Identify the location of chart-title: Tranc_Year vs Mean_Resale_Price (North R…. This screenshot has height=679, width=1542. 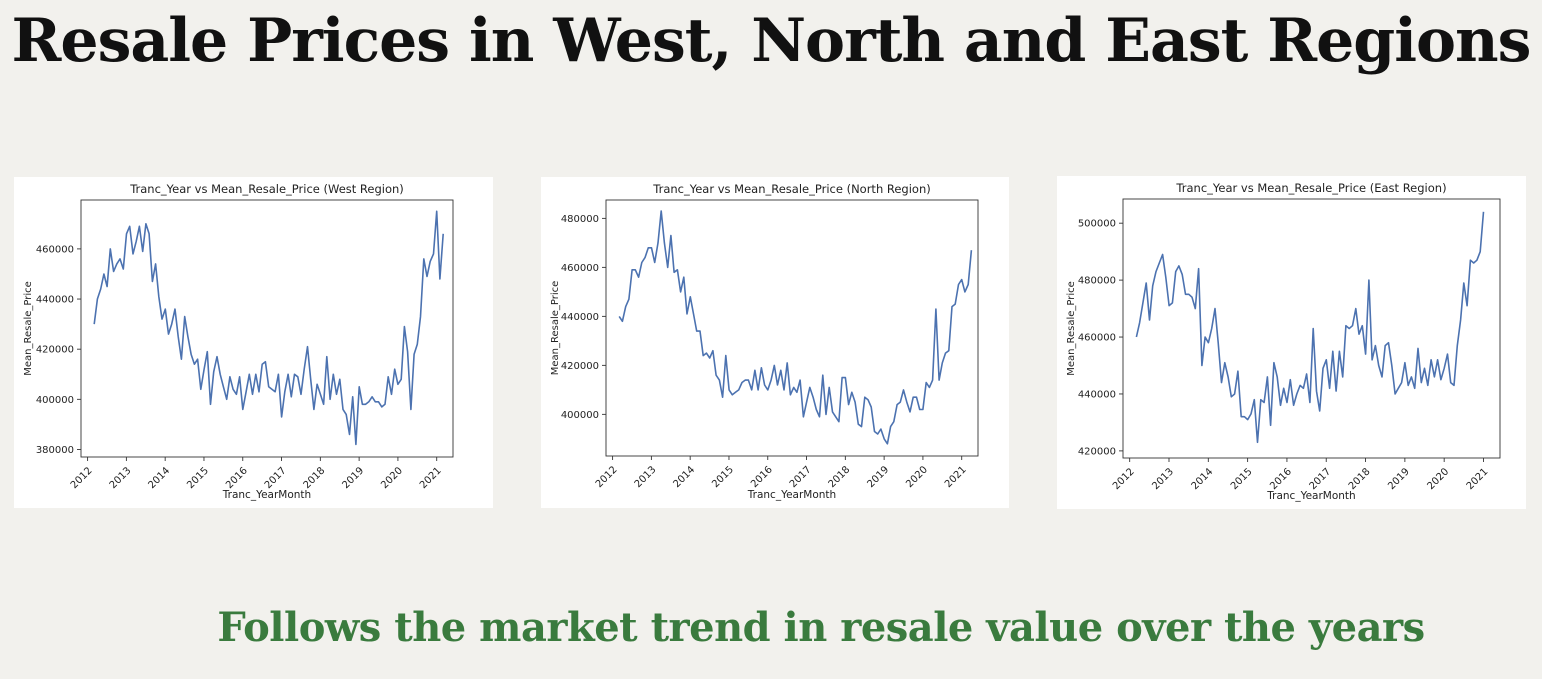
(791, 189).